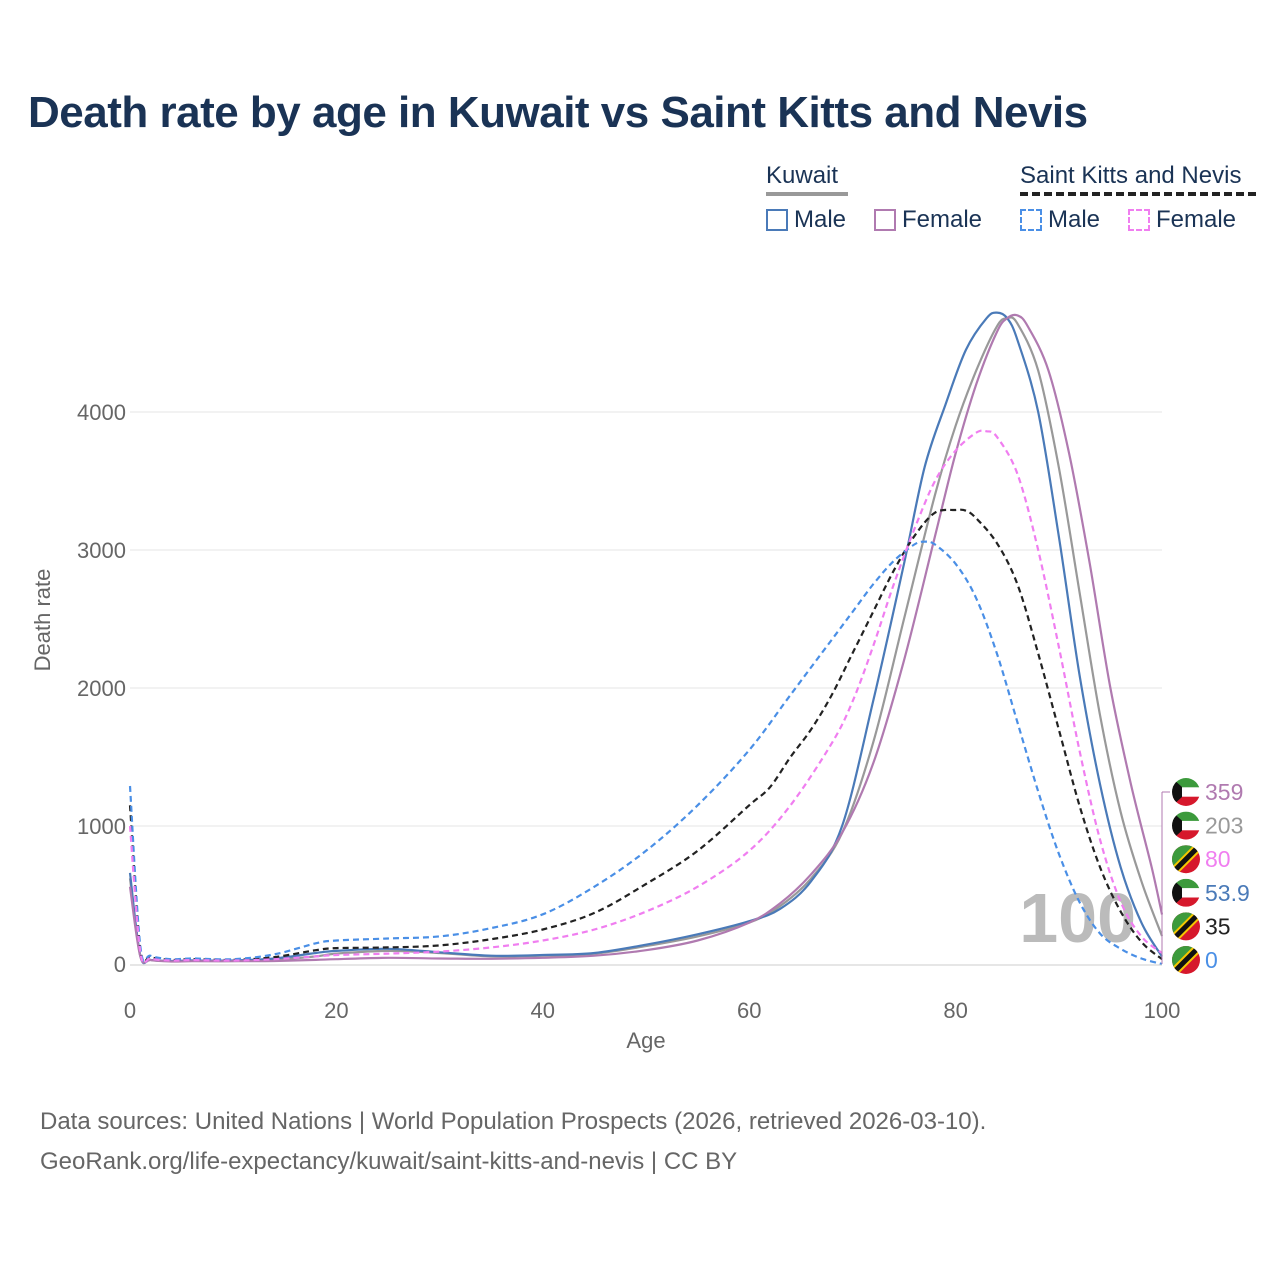  What do you see at coordinates (1077, 918) in the screenshot?
I see `age-watermark: 100` at bounding box center [1077, 918].